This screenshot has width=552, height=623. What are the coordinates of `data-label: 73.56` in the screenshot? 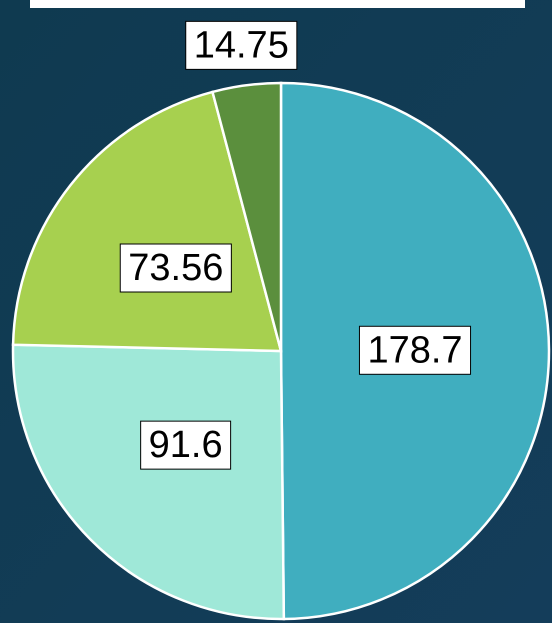 It's located at (175, 268).